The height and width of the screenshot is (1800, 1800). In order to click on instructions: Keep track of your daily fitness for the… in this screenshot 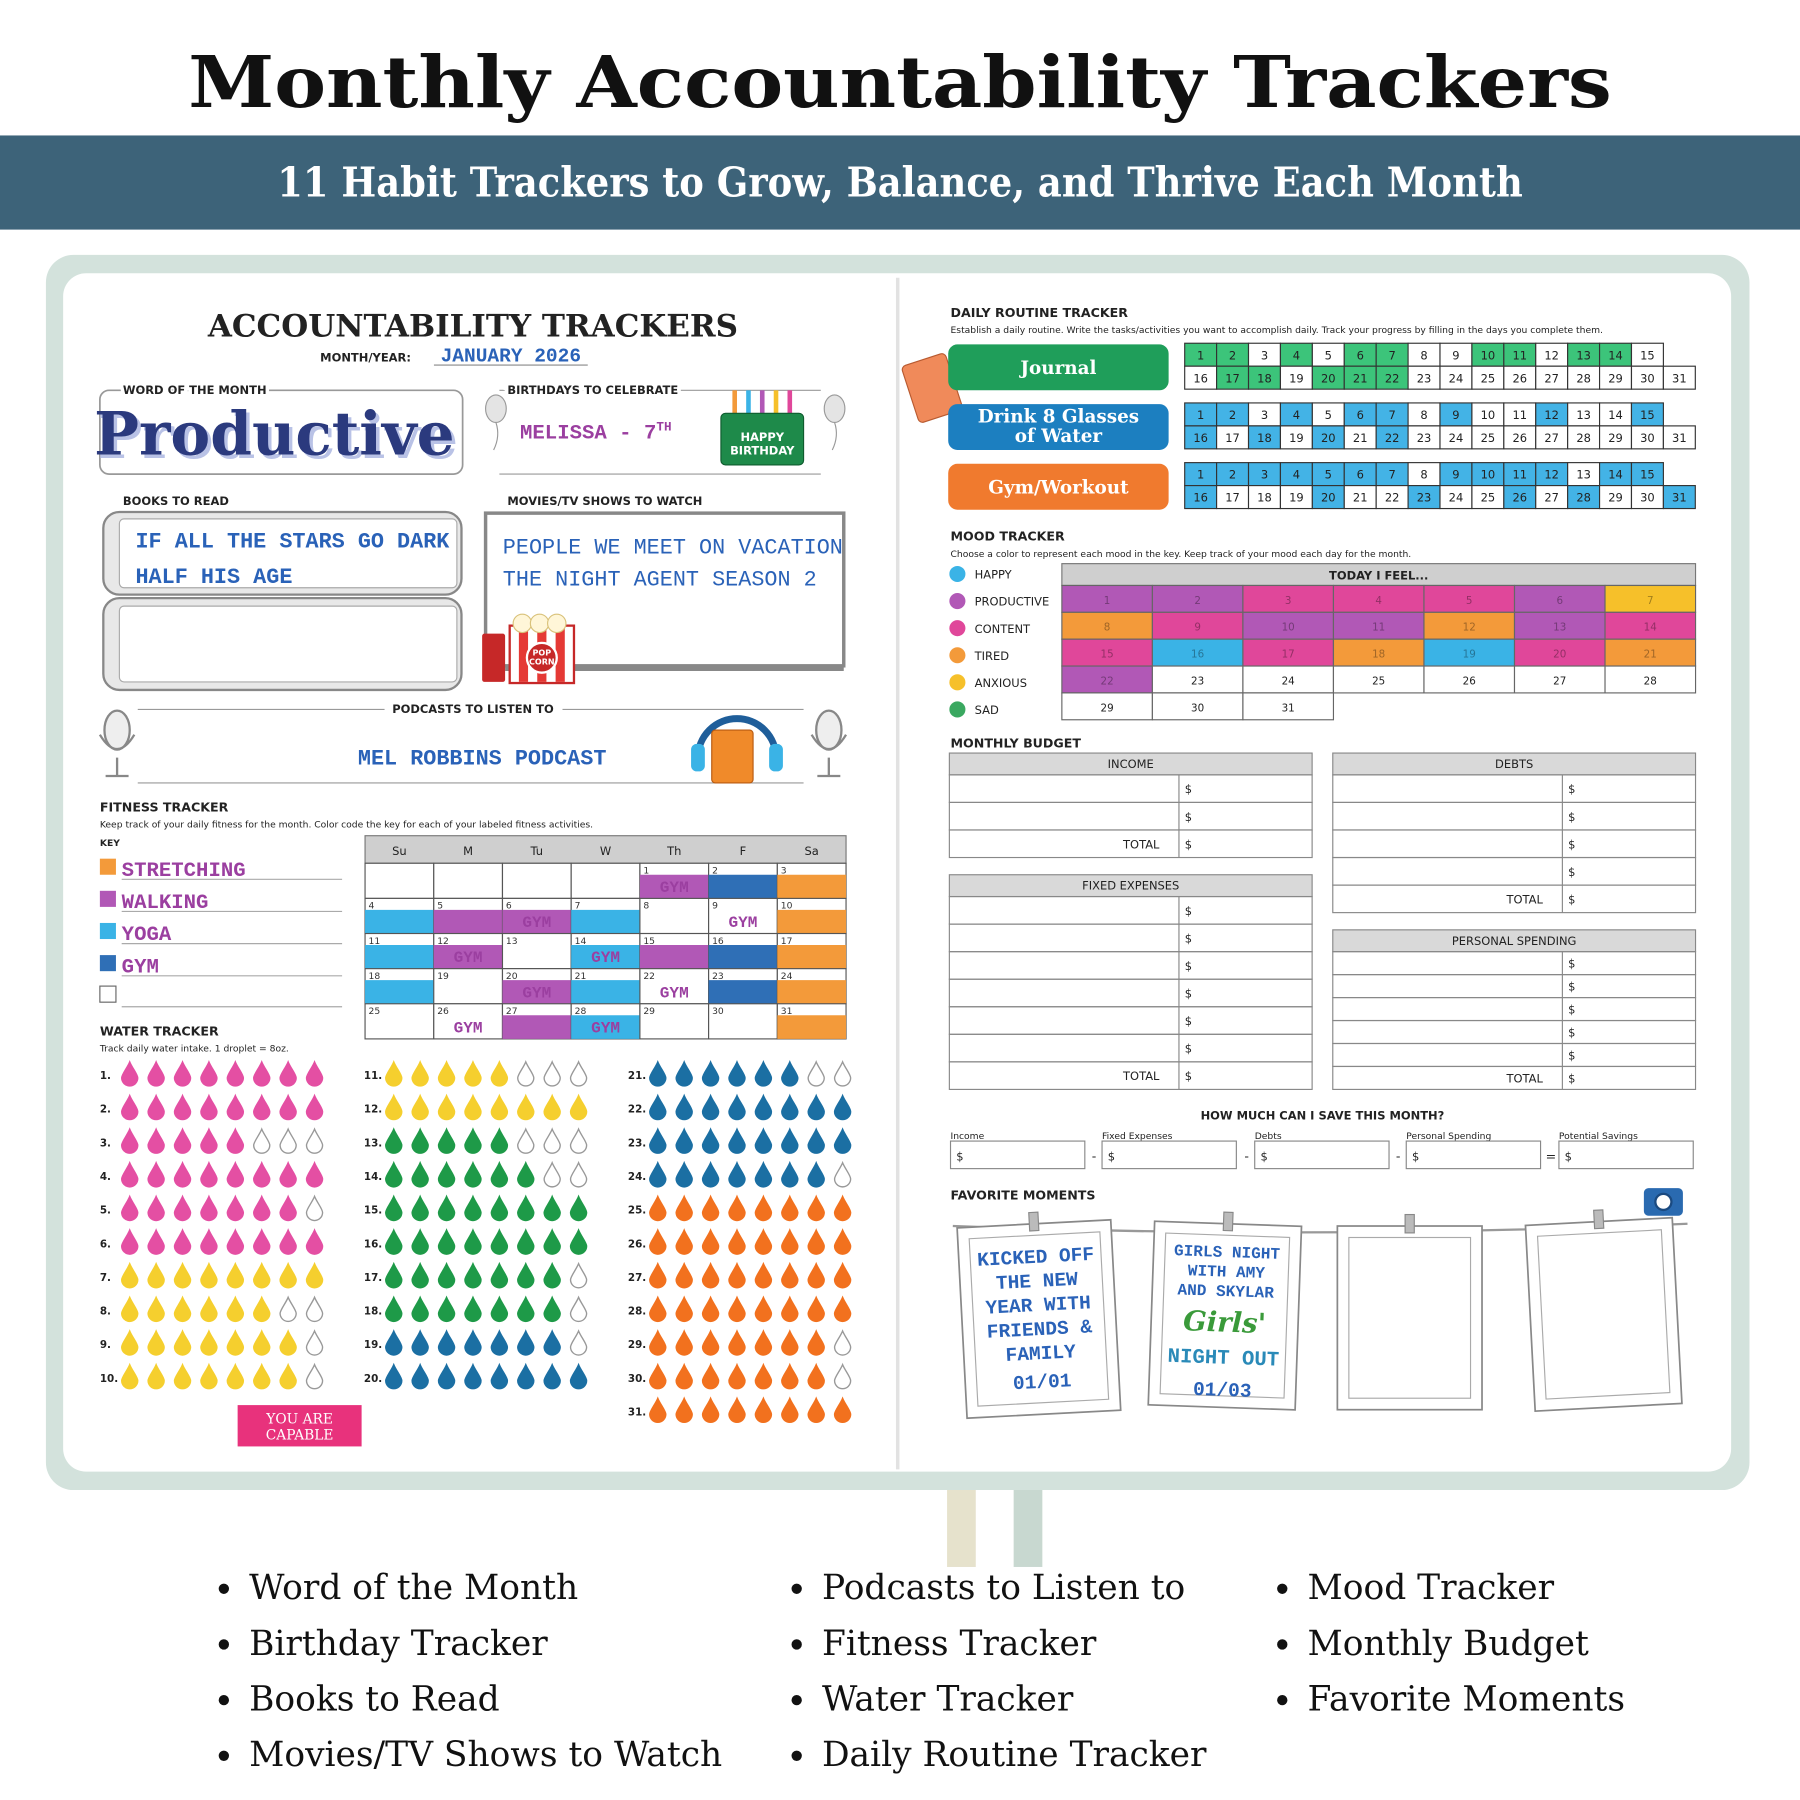, I will do `click(346, 825)`.